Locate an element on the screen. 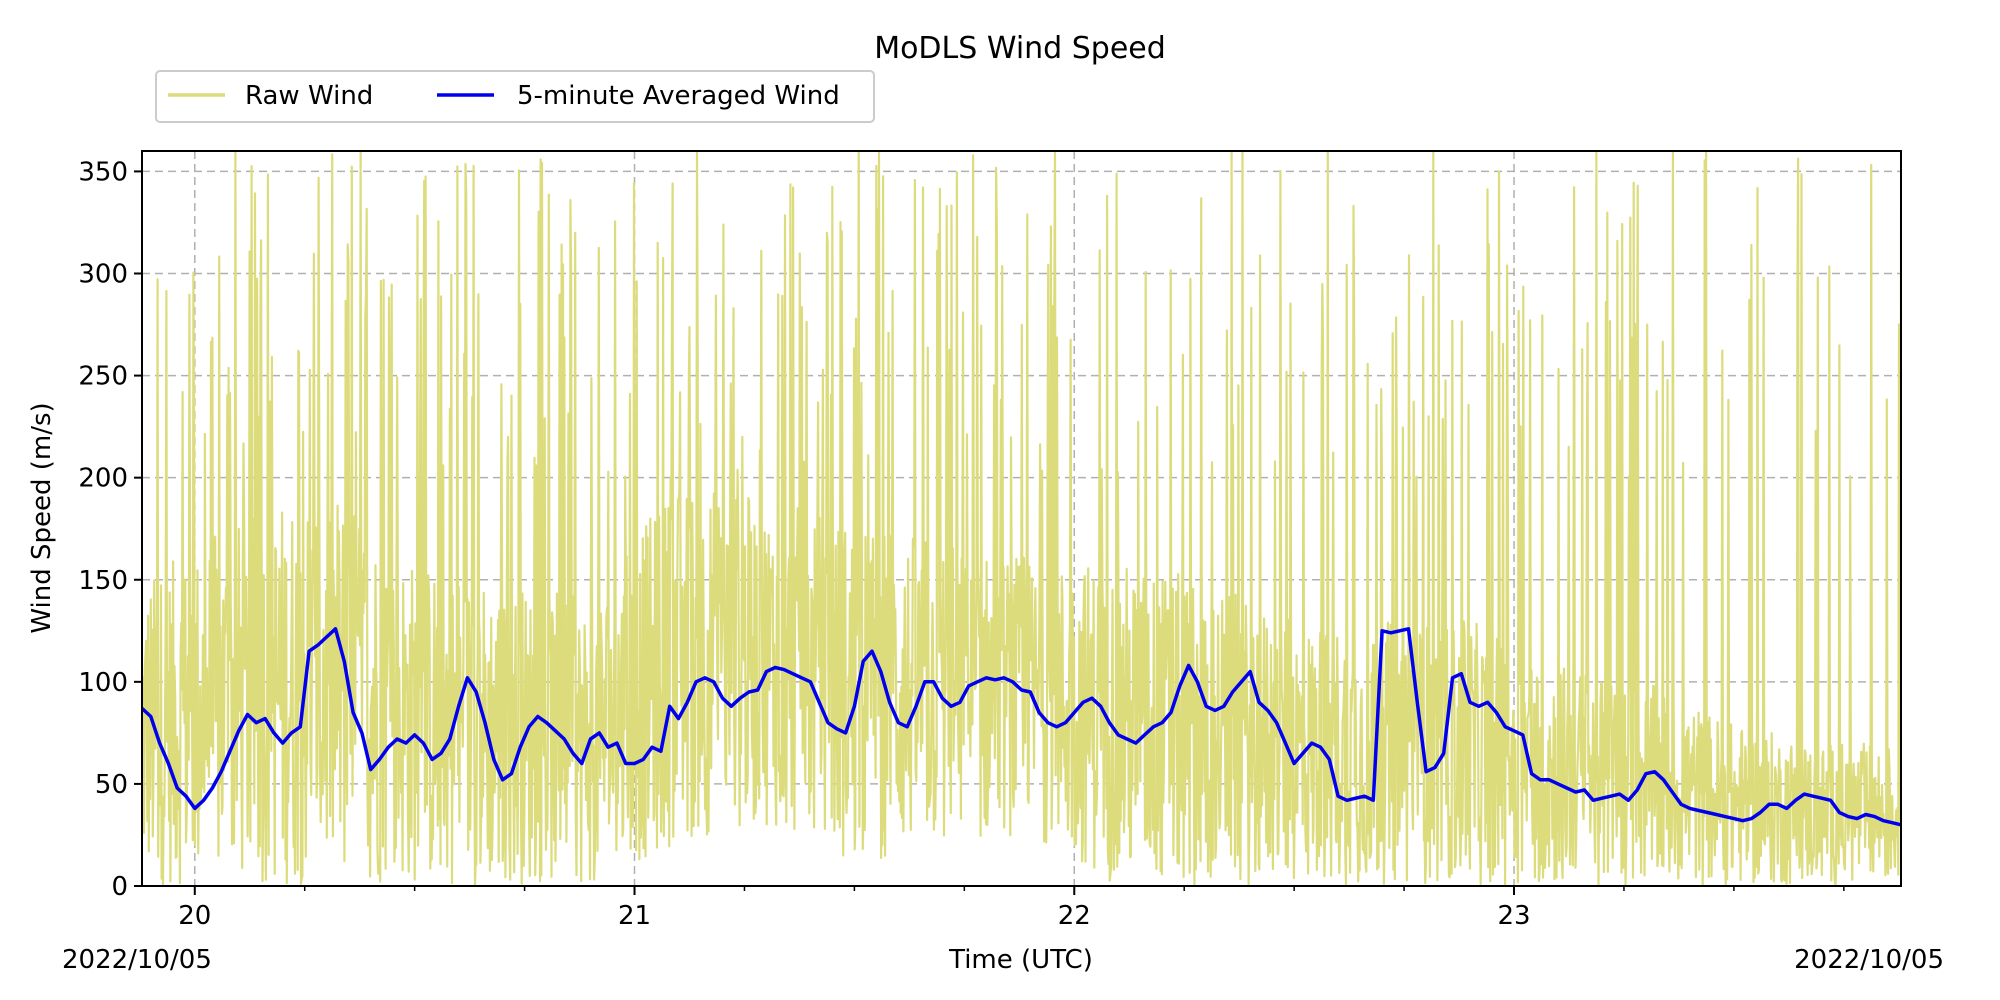 The width and height of the screenshot is (2000, 1000). x-tick-label: 23 is located at coordinates (1513, 916).